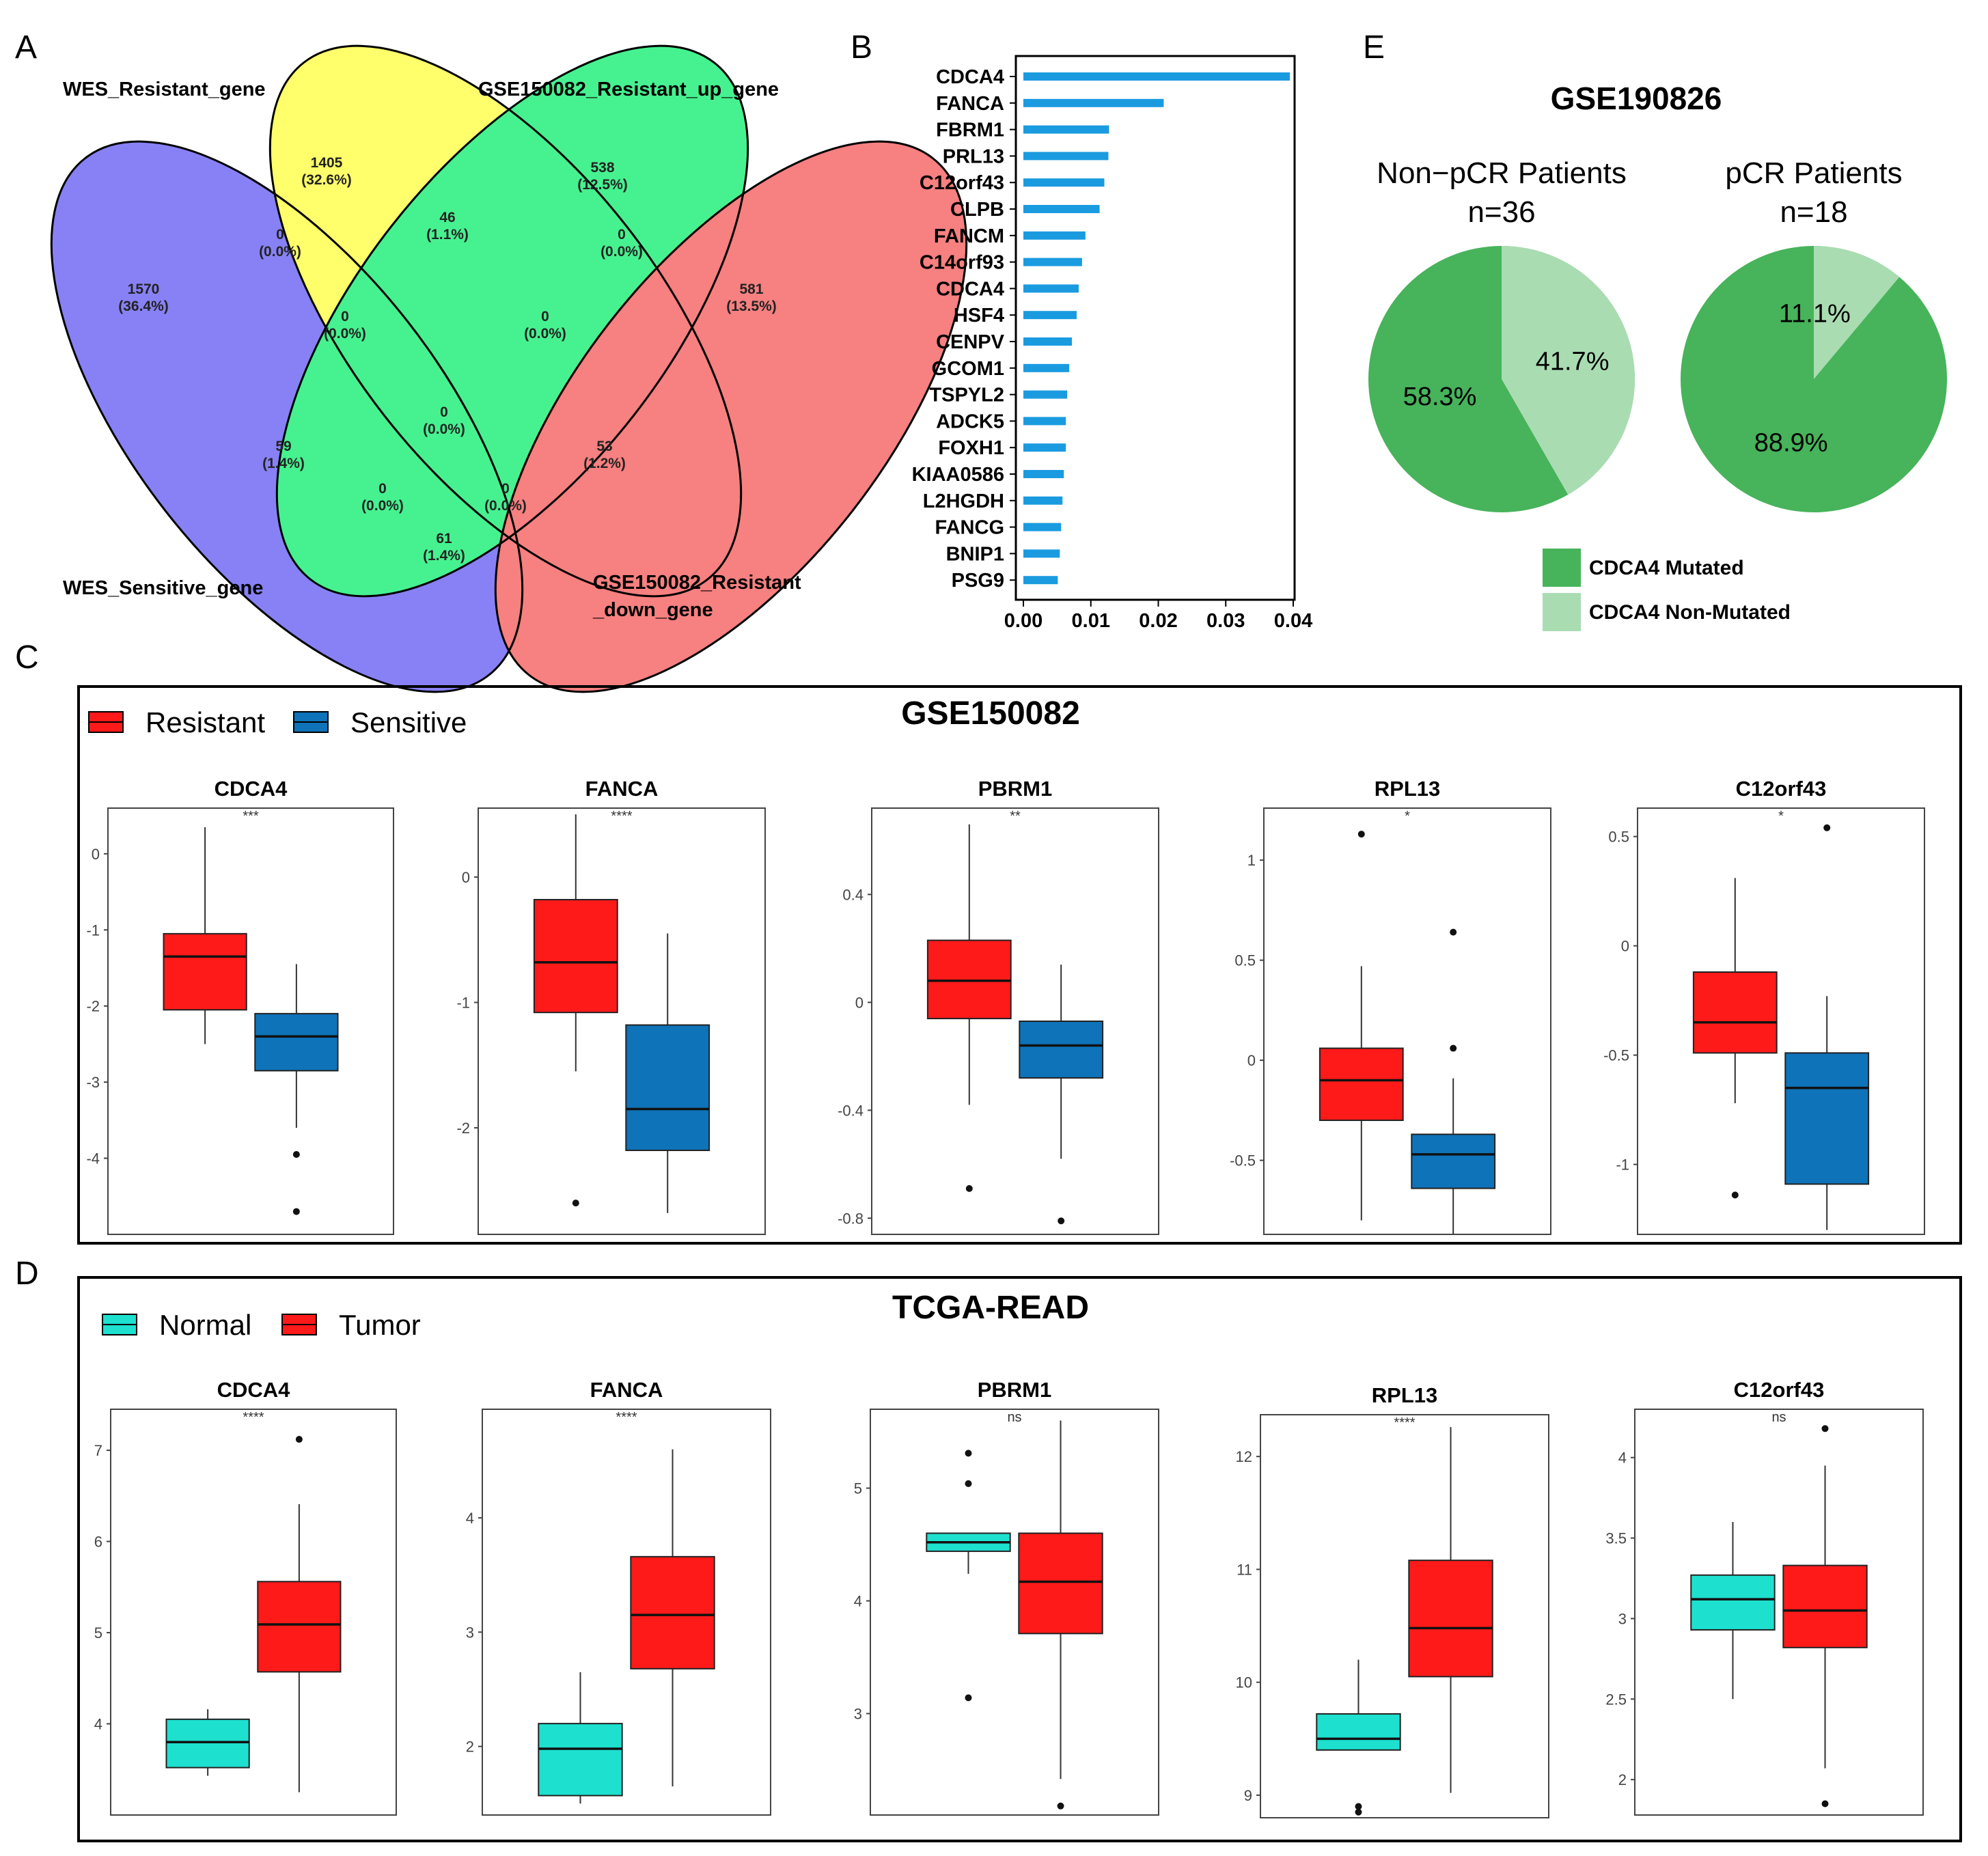 The image size is (1988, 1856). Describe the element at coordinates (602, 185) in the screenshot. I see `venn-region-pct: (12.5%)` at that location.